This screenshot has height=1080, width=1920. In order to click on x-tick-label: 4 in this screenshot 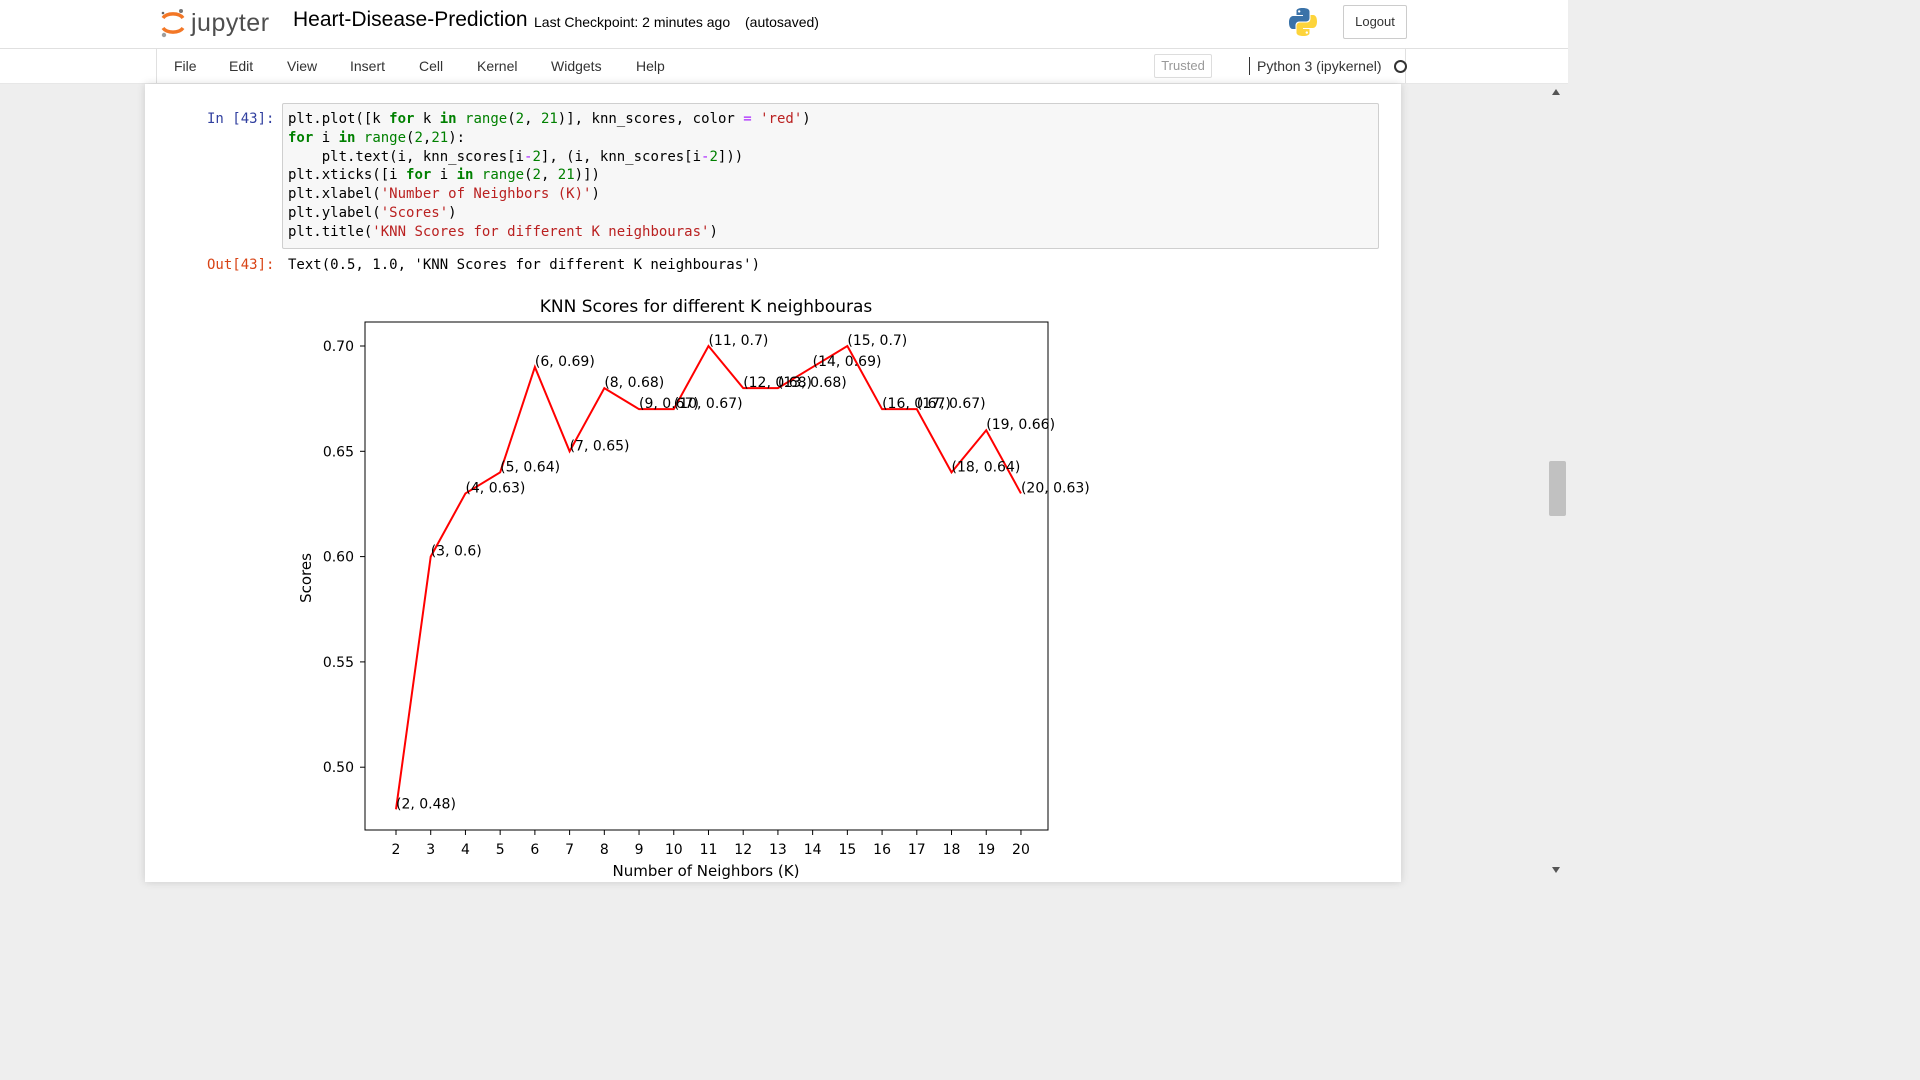, I will do `click(465, 850)`.